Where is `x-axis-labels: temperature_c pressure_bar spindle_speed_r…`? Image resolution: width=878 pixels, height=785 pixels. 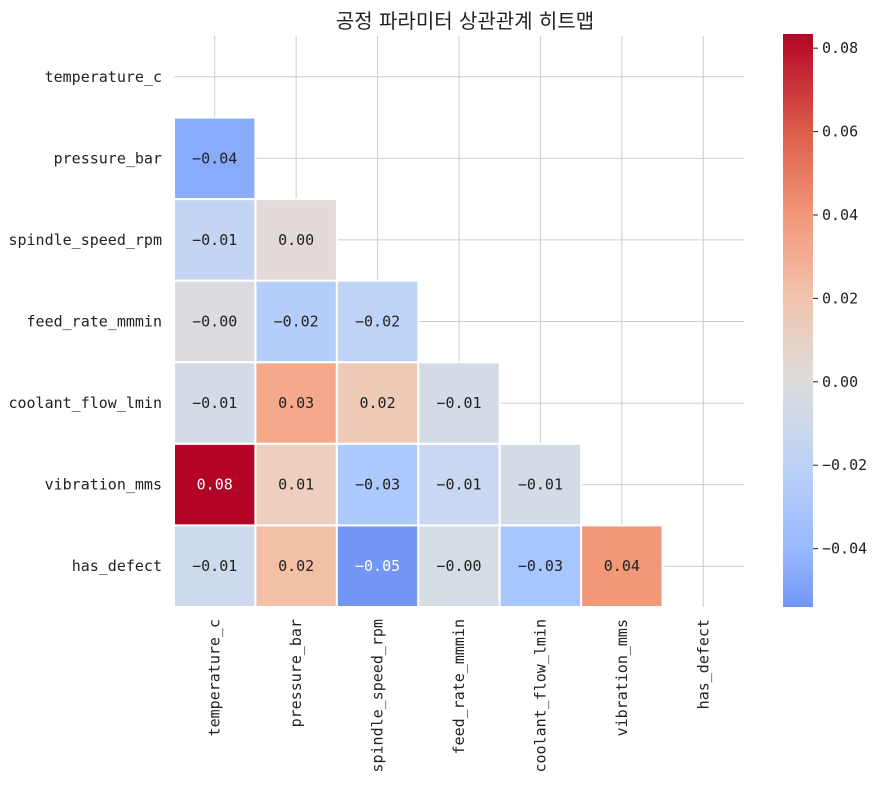
x-axis-labels: temperature_c pressure_bar spindle_speed_r… is located at coordinates (459, 696).